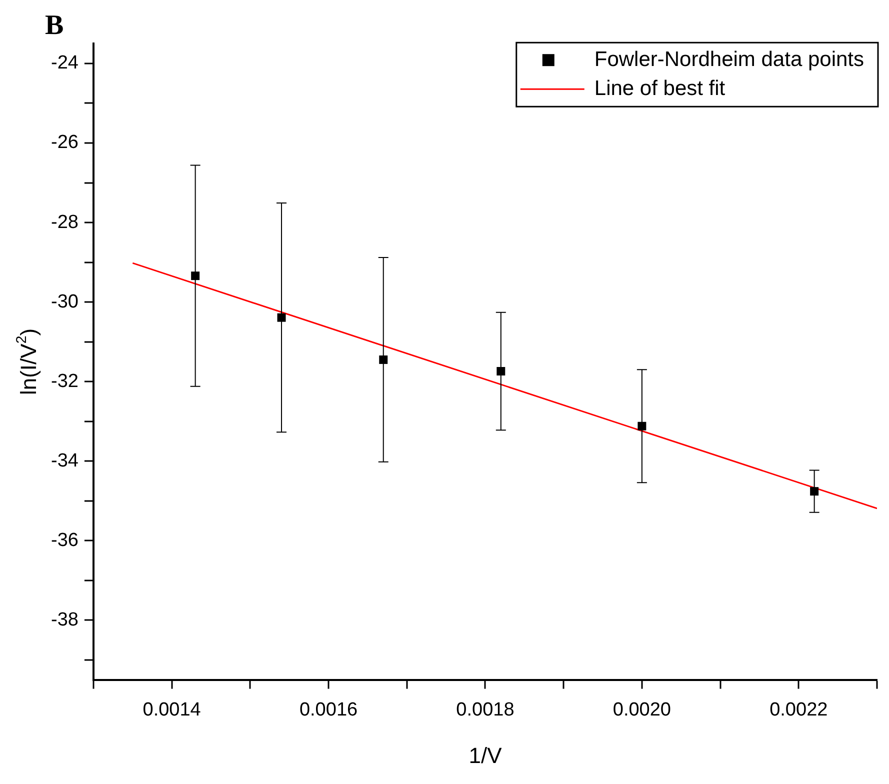  I want to click on y-tick-label: -34, so click(64, 461).